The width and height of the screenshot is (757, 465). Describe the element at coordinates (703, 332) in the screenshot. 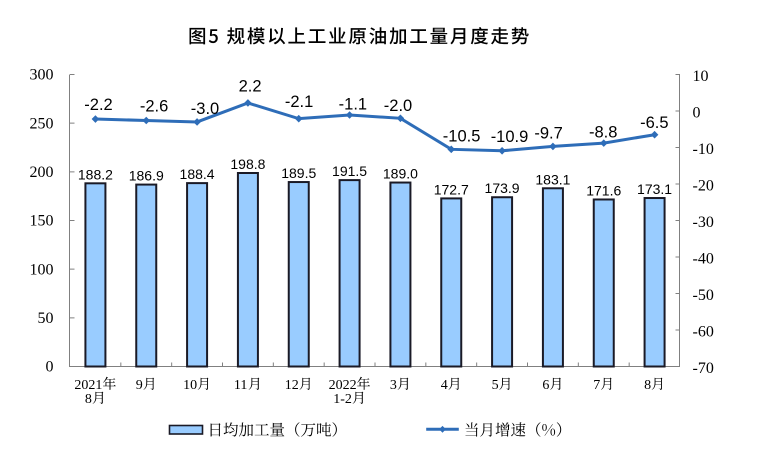

I see `svg-text: -60` at that location.